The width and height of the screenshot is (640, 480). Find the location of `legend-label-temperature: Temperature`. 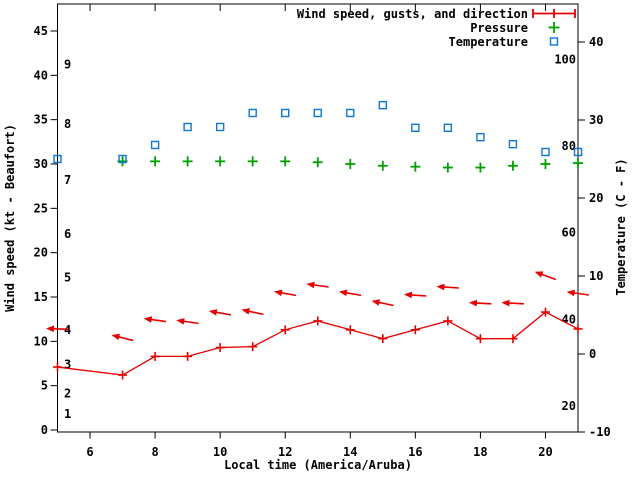

legend-label-temperature: Temperature is located at coordinates (488, 42).